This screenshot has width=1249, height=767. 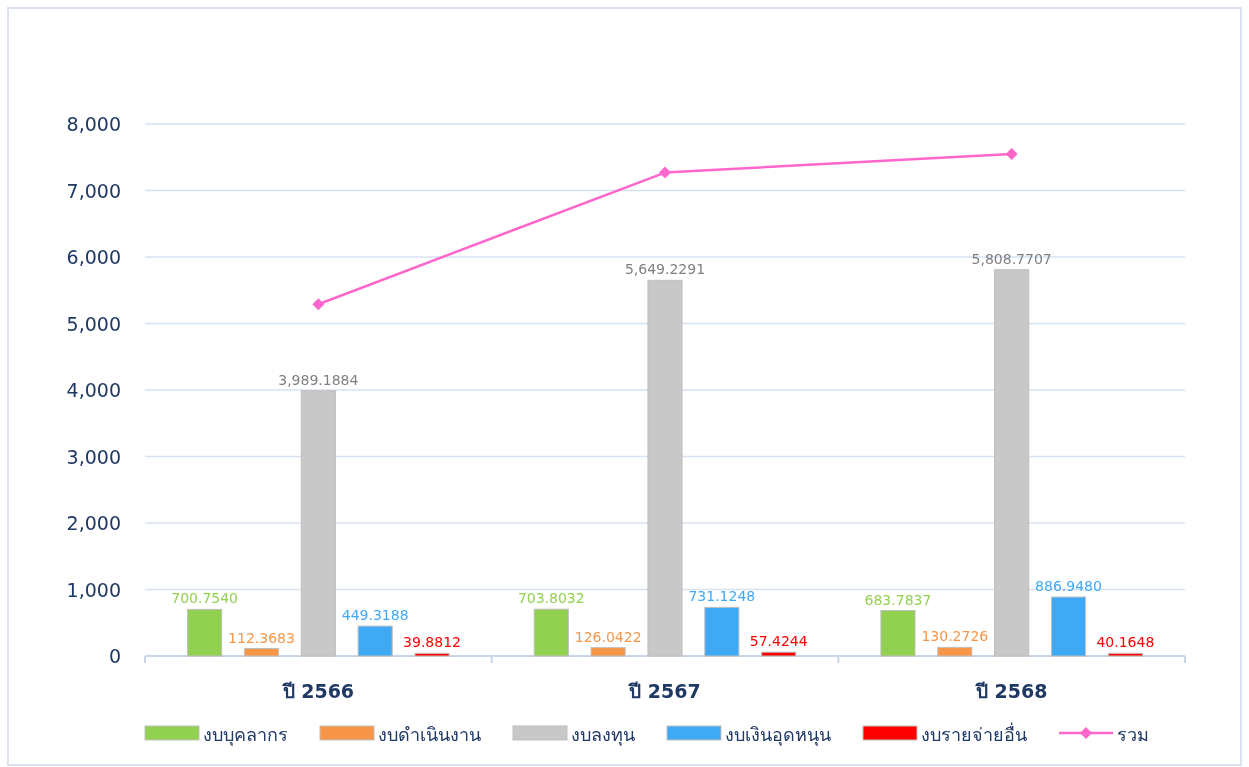 What do you see at coordinates (93, 257) in the screenshot?
I see `y-tick-label: 6,000` at bounding box center [93, 257].